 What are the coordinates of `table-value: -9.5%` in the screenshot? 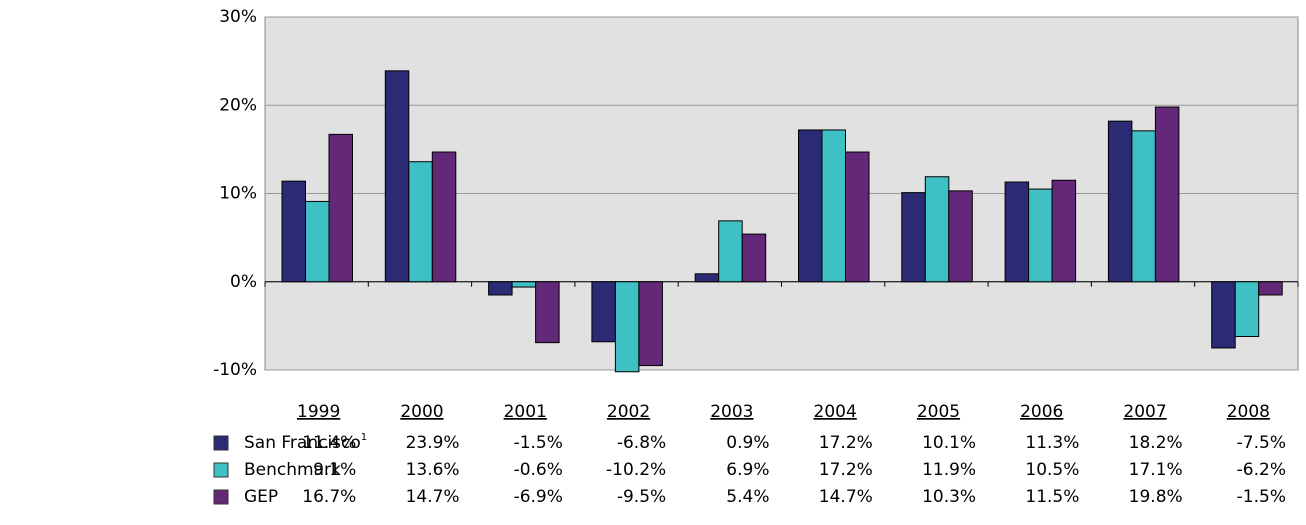 It's located at (641, 497).